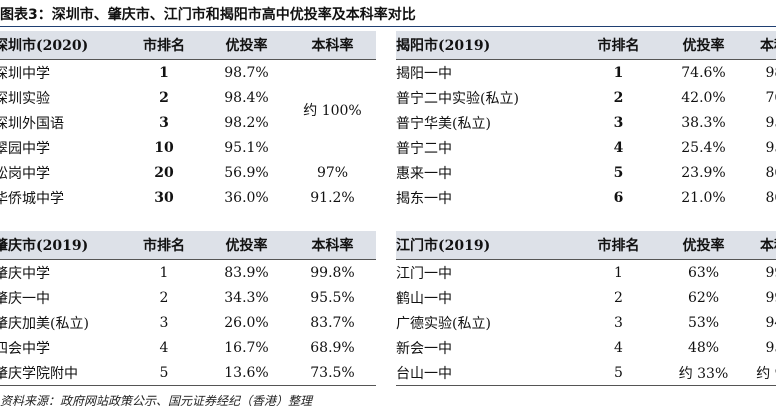  I want to click on yt-cell: 38.3%, so click(703, 122).